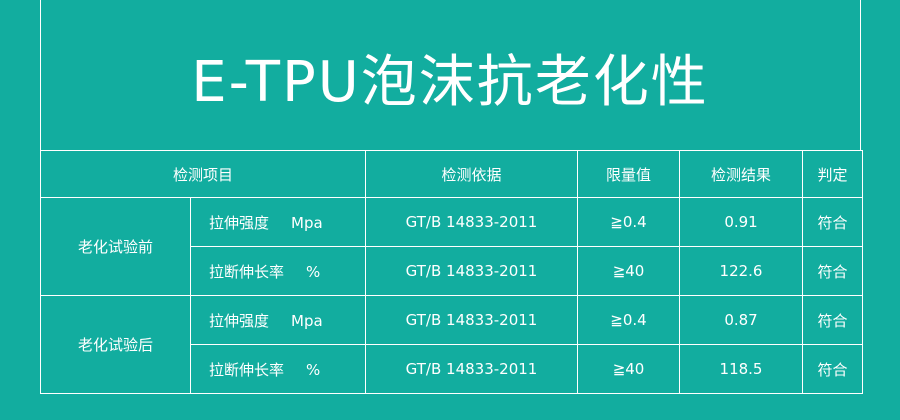 The image size is (900, 420). Describe the element at coordinates (741, 271) in the screenshot. I see `result-cell: 122.6` at that location.